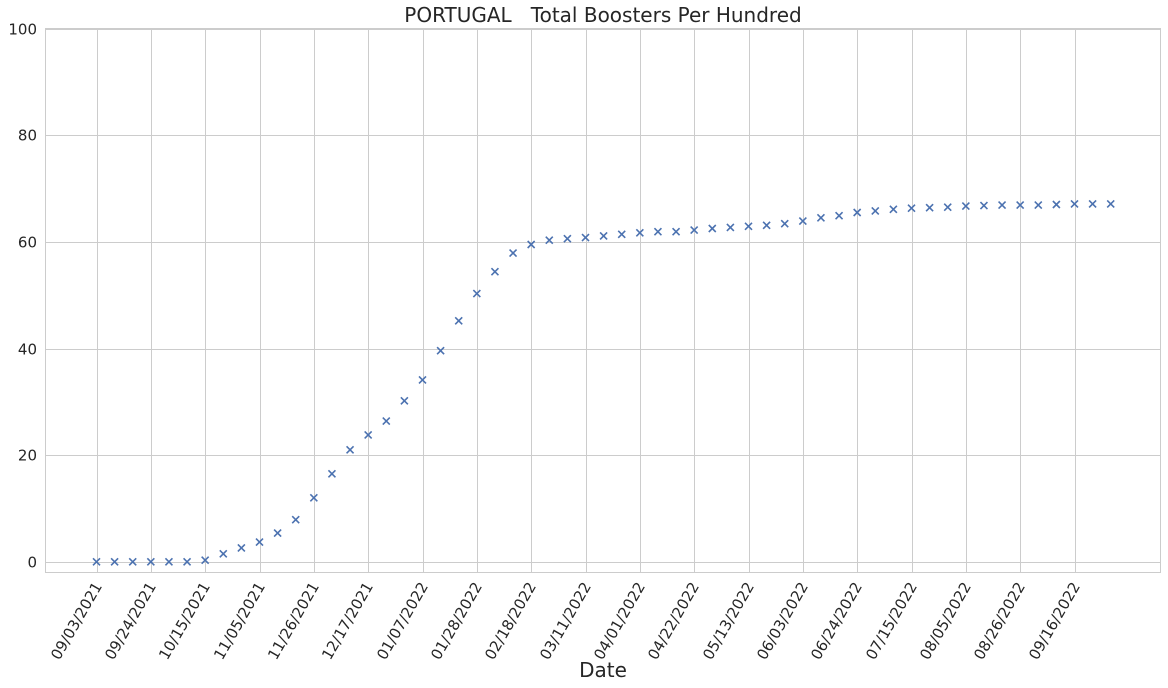 The width and height of the screenshot is (1168, 688). I want to click on x-tick-label: 12/17/2021, so click(347, 621).